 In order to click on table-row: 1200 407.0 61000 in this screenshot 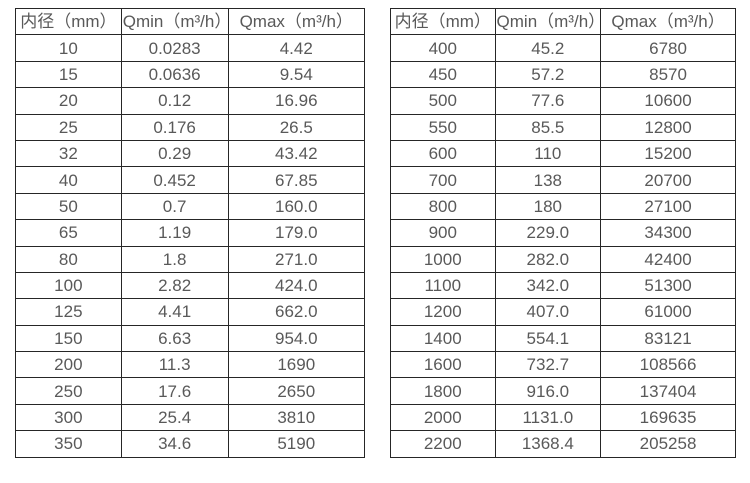, I will do `click(563, 312)`.